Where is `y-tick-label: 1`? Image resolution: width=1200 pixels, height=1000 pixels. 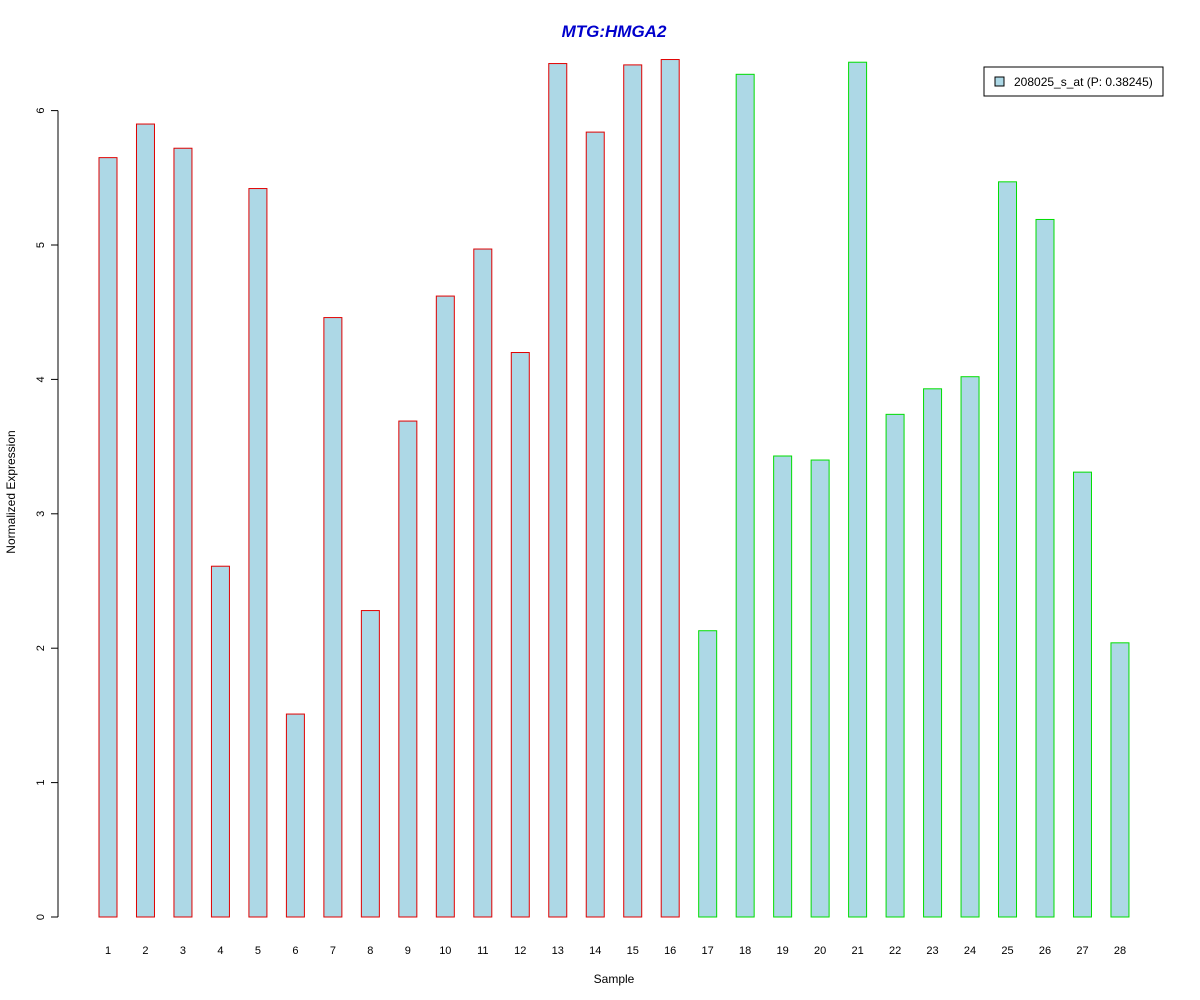 y-tick-label: 1 is located at coordinates (41, 783).